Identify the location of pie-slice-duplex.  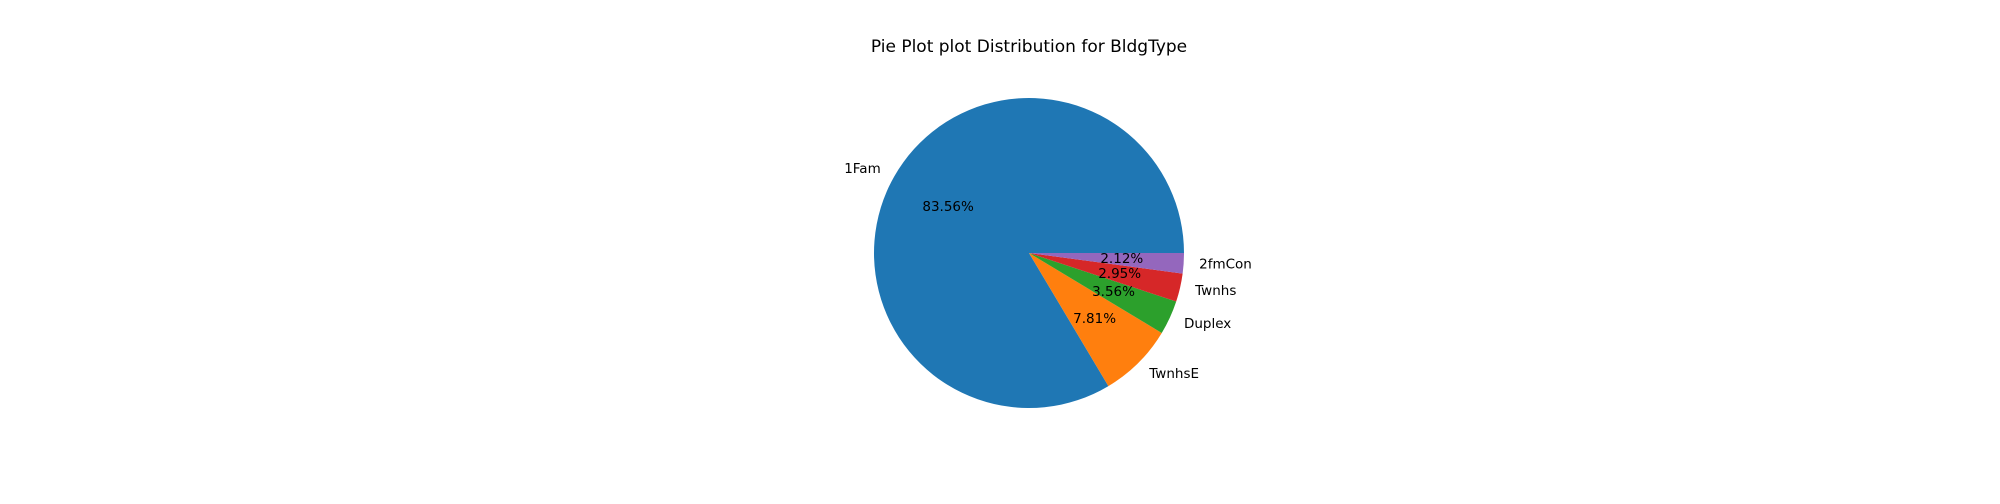
(1103, 293).